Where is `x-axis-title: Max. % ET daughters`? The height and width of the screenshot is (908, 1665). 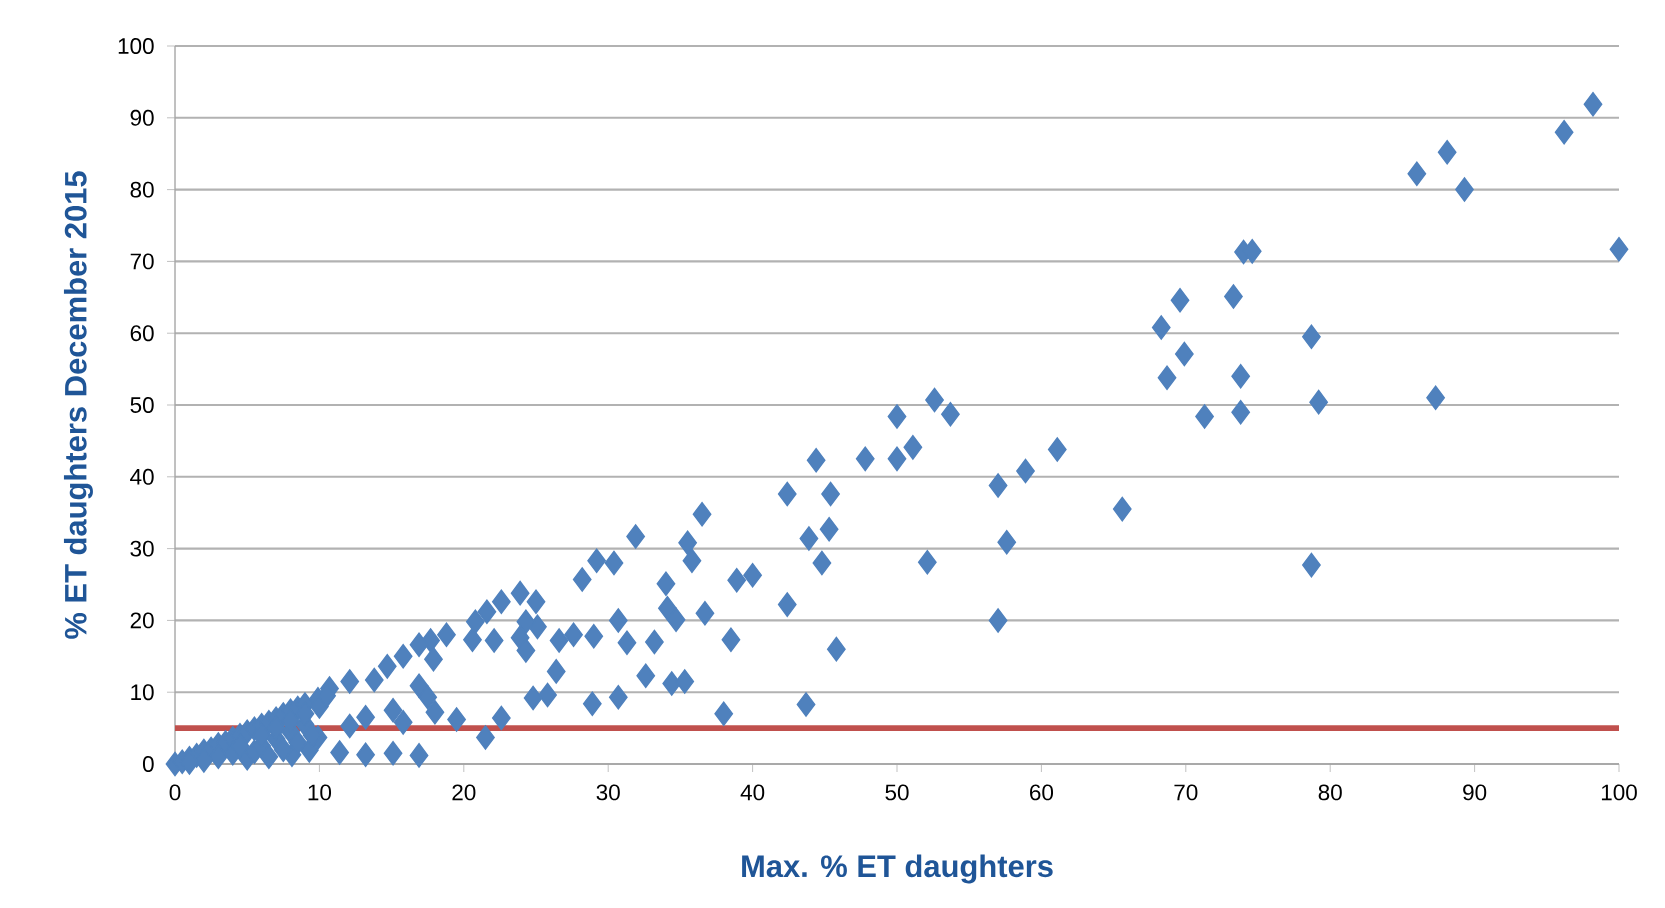 x-axis-title: Max. % ET daughters is located at coordinates (897, 869).